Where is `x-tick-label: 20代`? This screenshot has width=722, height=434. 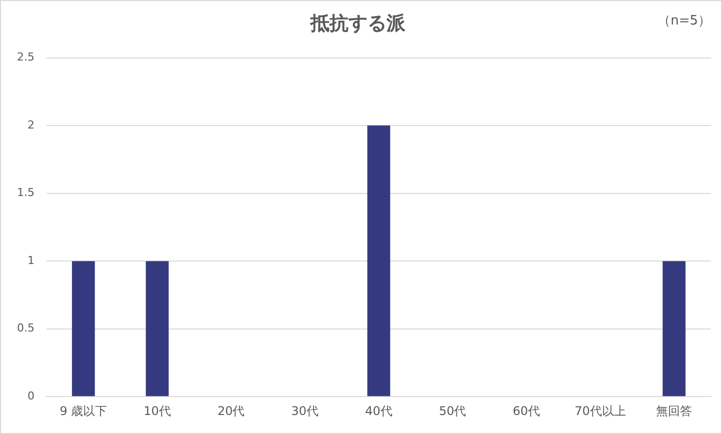
x-tick-label: 20代 is located at coordinates (231, 411).